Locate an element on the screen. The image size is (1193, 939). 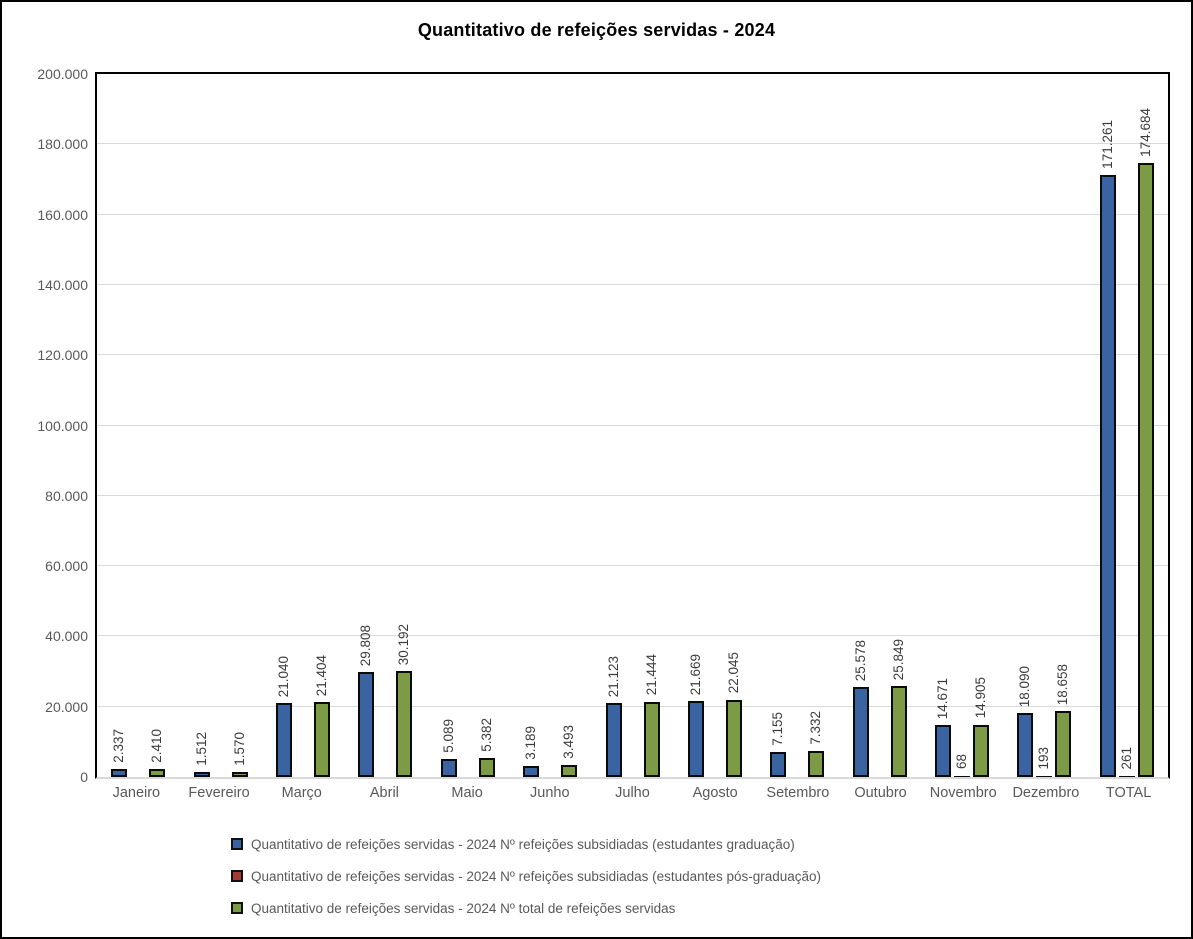
x-axis-tick-label: Março is located at coordinates (301, 793).